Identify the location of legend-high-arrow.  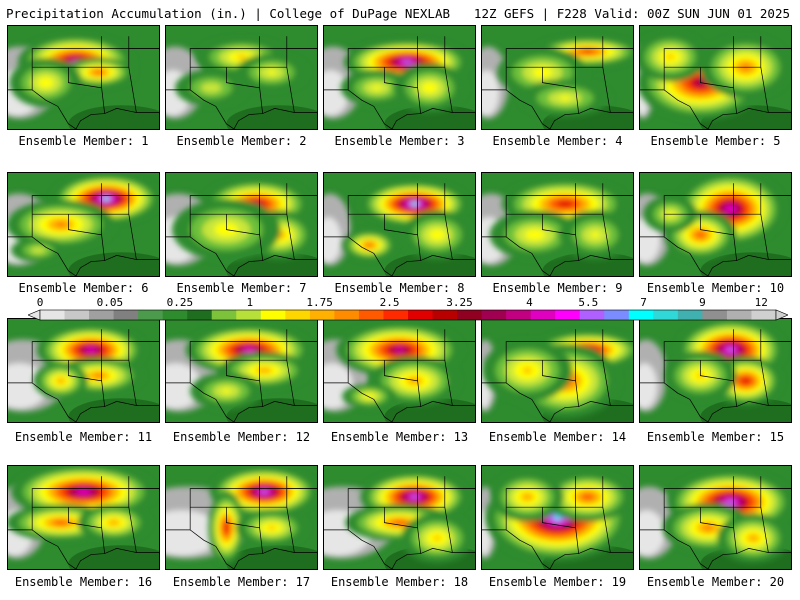
(781, 315).